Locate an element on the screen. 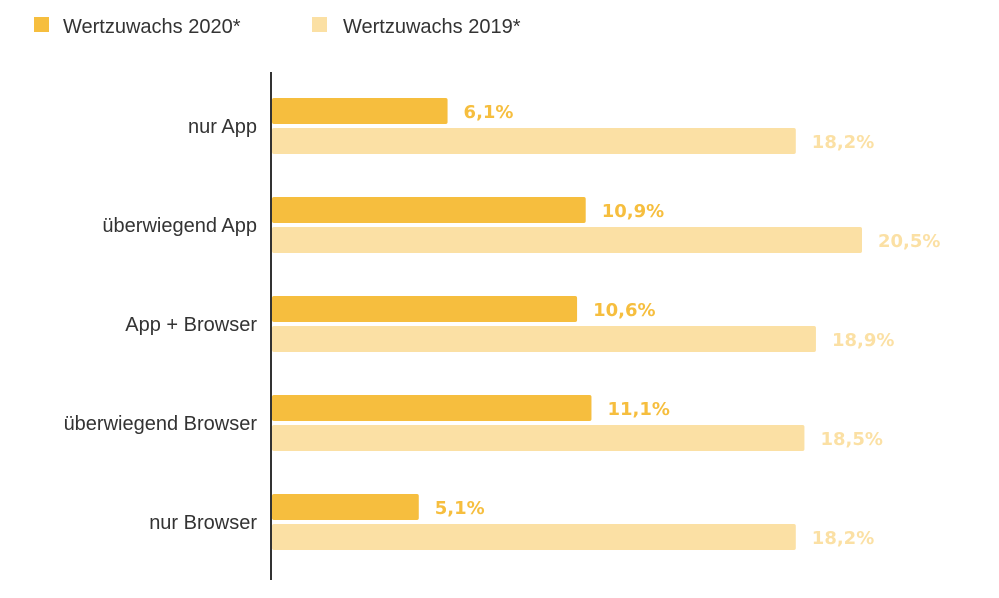 The width and height of the screenshot is (999, 598). legend-label-2020: Wertzuwachs 2020* is located at coordinates (152, 27).